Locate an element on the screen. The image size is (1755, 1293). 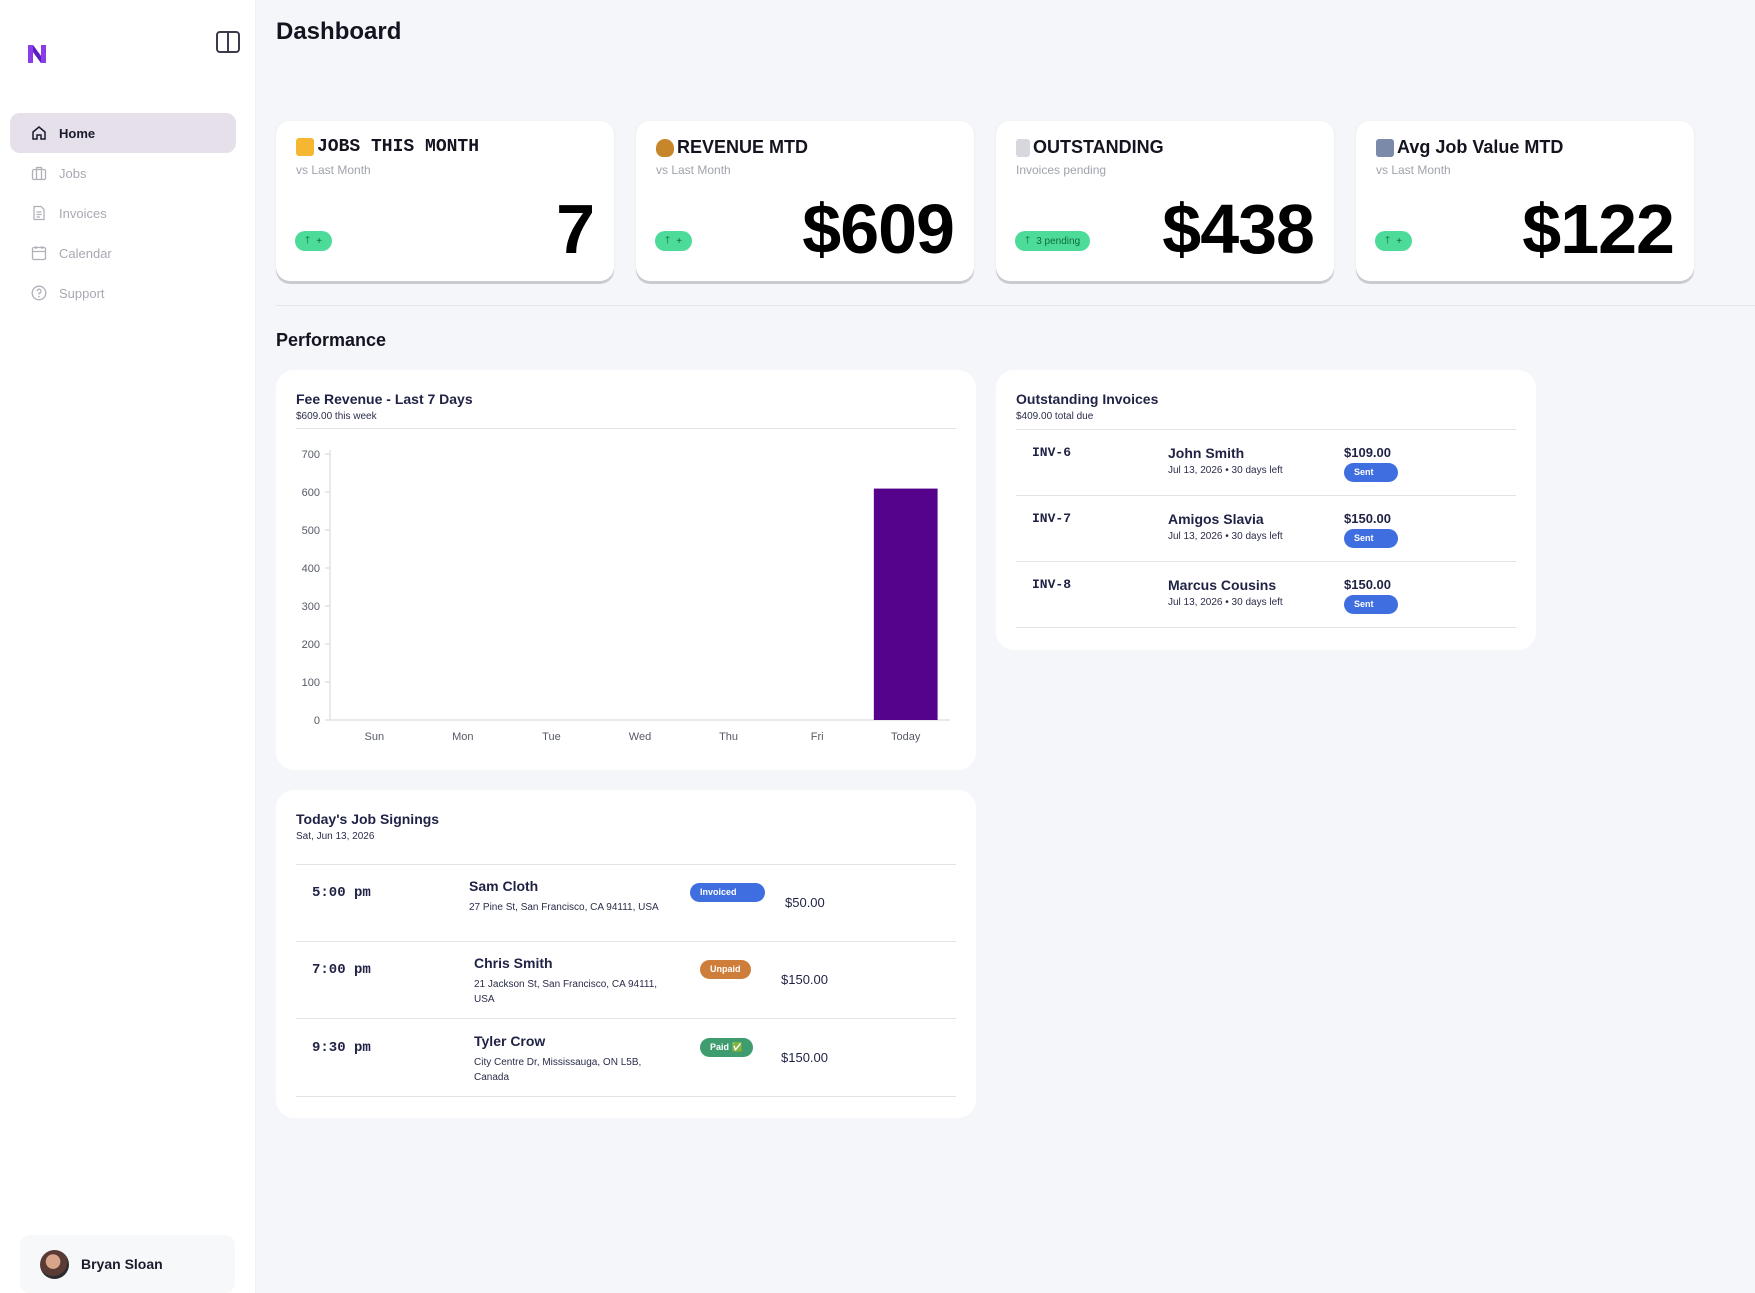
receipt-icon is located at coordinates (1023, 147).